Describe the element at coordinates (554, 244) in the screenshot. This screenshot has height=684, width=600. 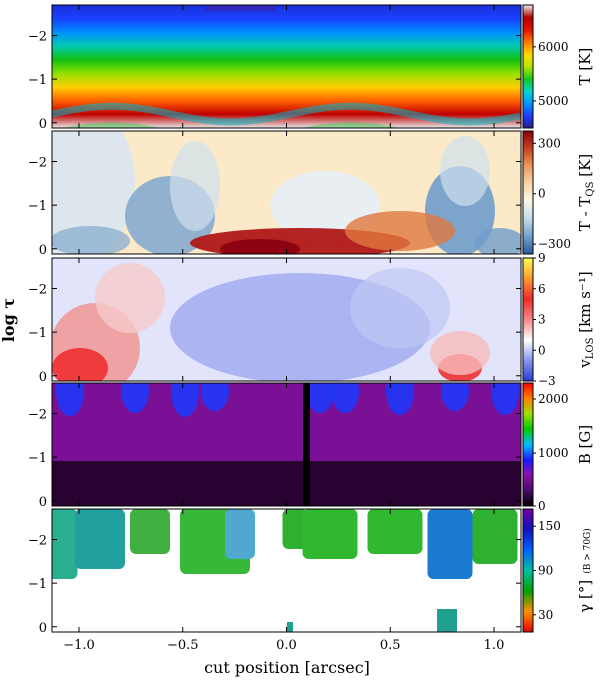
I see `colorbar-tick-label: −300` at that location.